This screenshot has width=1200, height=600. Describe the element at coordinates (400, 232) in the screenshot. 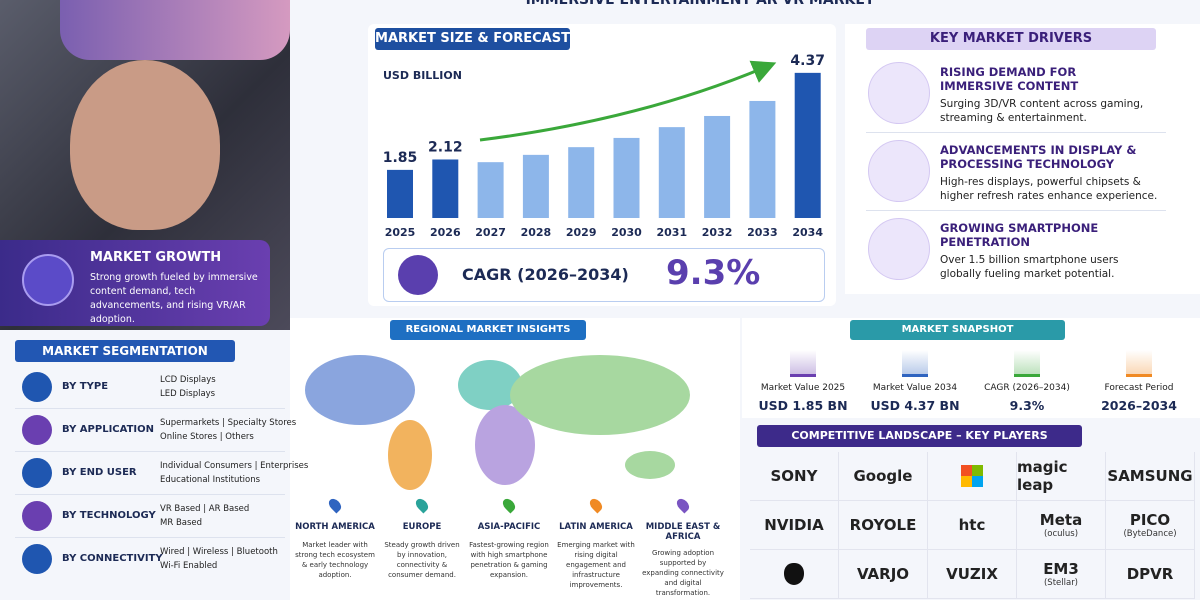

I see `x-tick-label: 2025` at that location.